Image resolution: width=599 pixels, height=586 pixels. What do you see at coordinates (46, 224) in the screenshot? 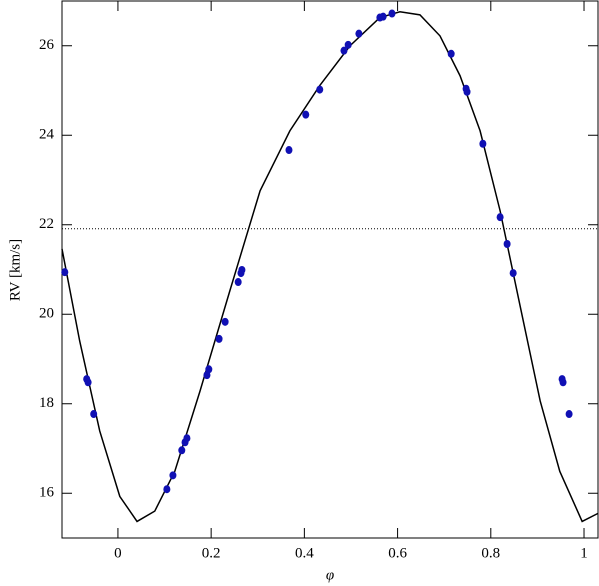
I see `y-tick-label: 22` at bounding box center [46, 224].